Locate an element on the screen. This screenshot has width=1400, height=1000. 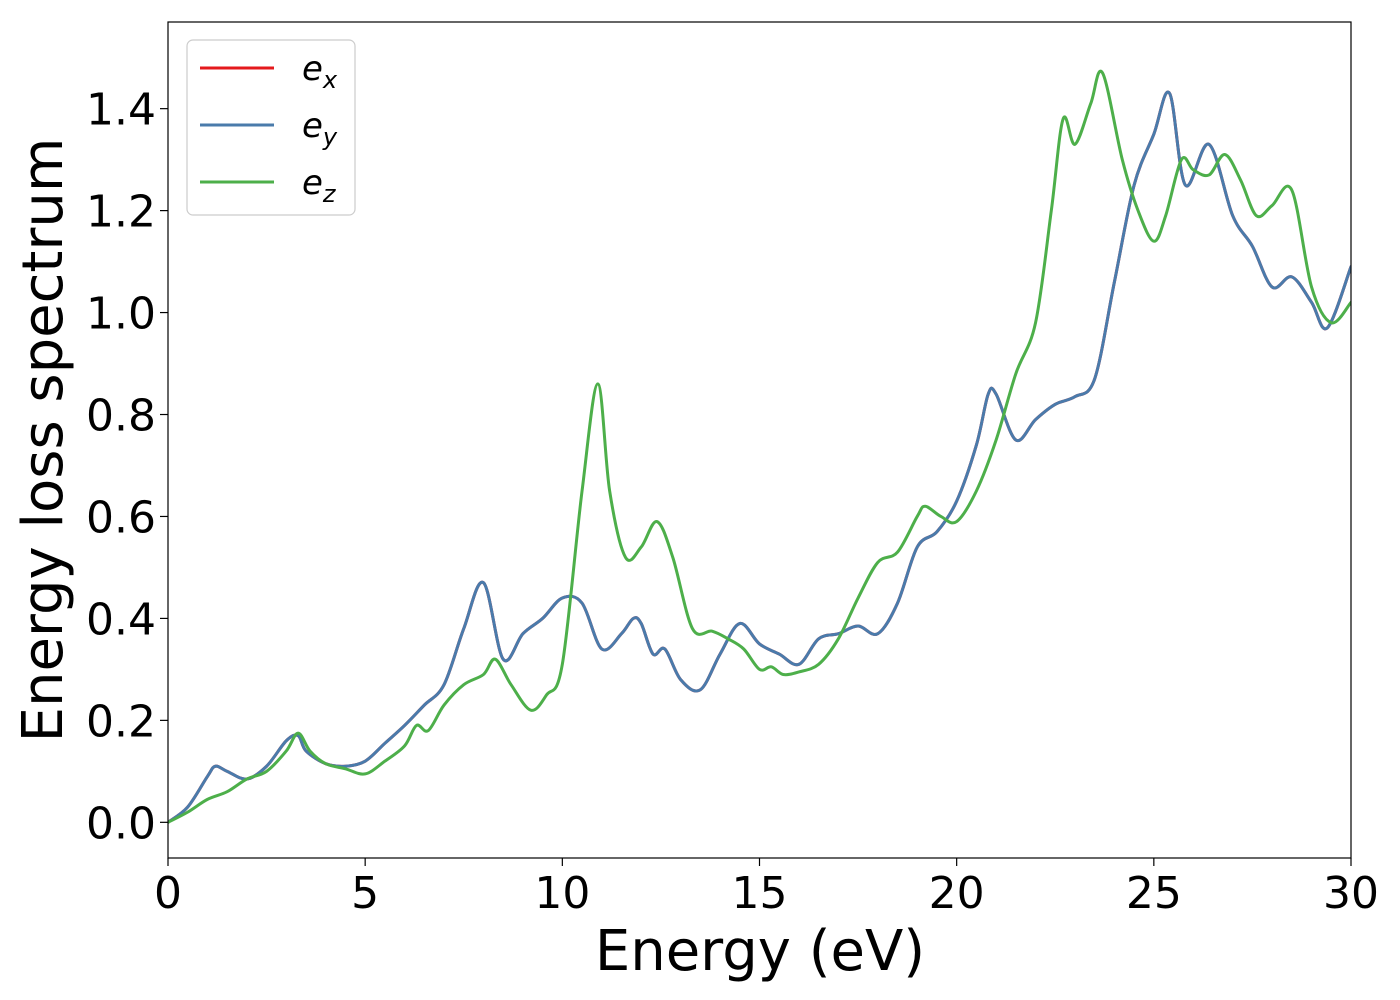
x-axis-label: Energy (eV) is located at coordinates (760, 951).